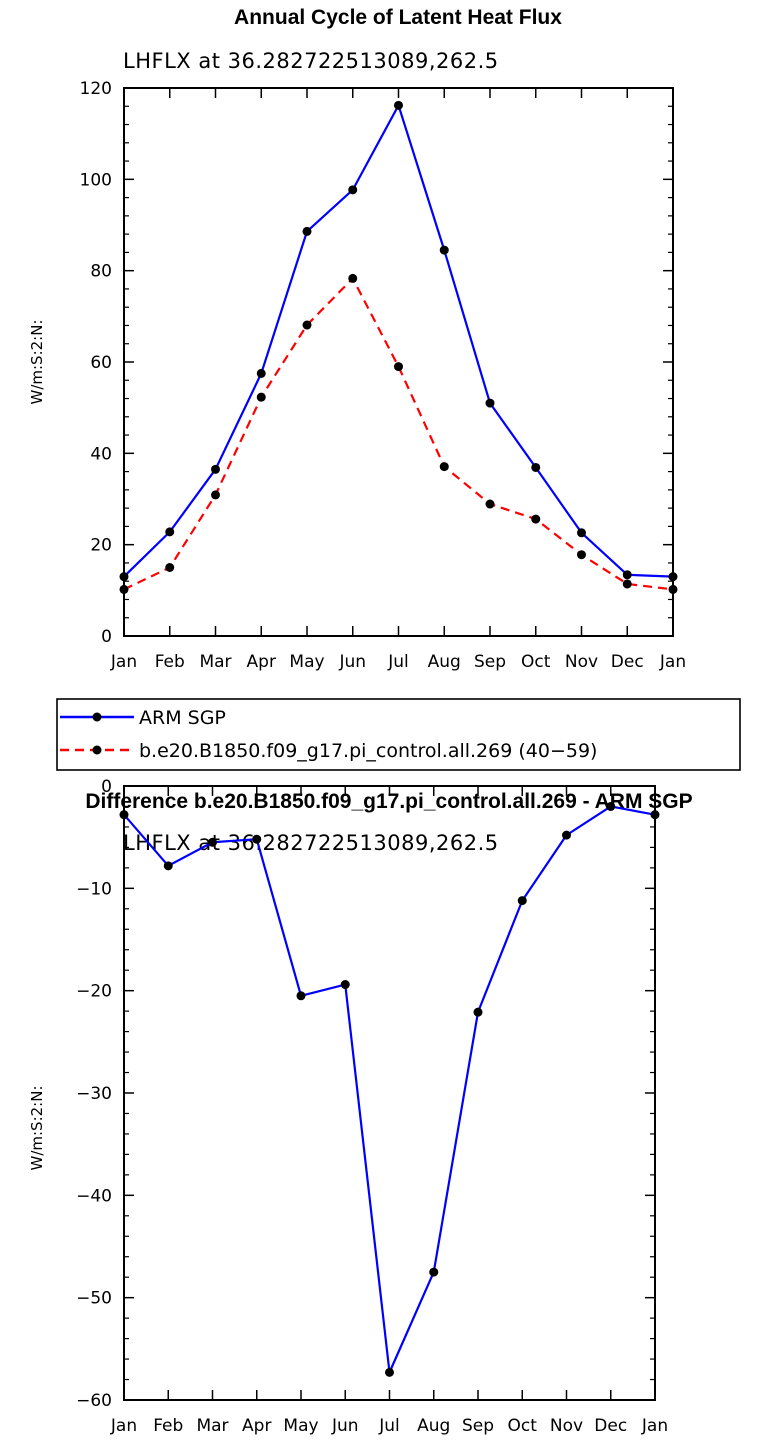  What do you see at coordinates (94, 889) in the screenshot?
I see `y-tick-label: −10` at bounding box center [94, 889].